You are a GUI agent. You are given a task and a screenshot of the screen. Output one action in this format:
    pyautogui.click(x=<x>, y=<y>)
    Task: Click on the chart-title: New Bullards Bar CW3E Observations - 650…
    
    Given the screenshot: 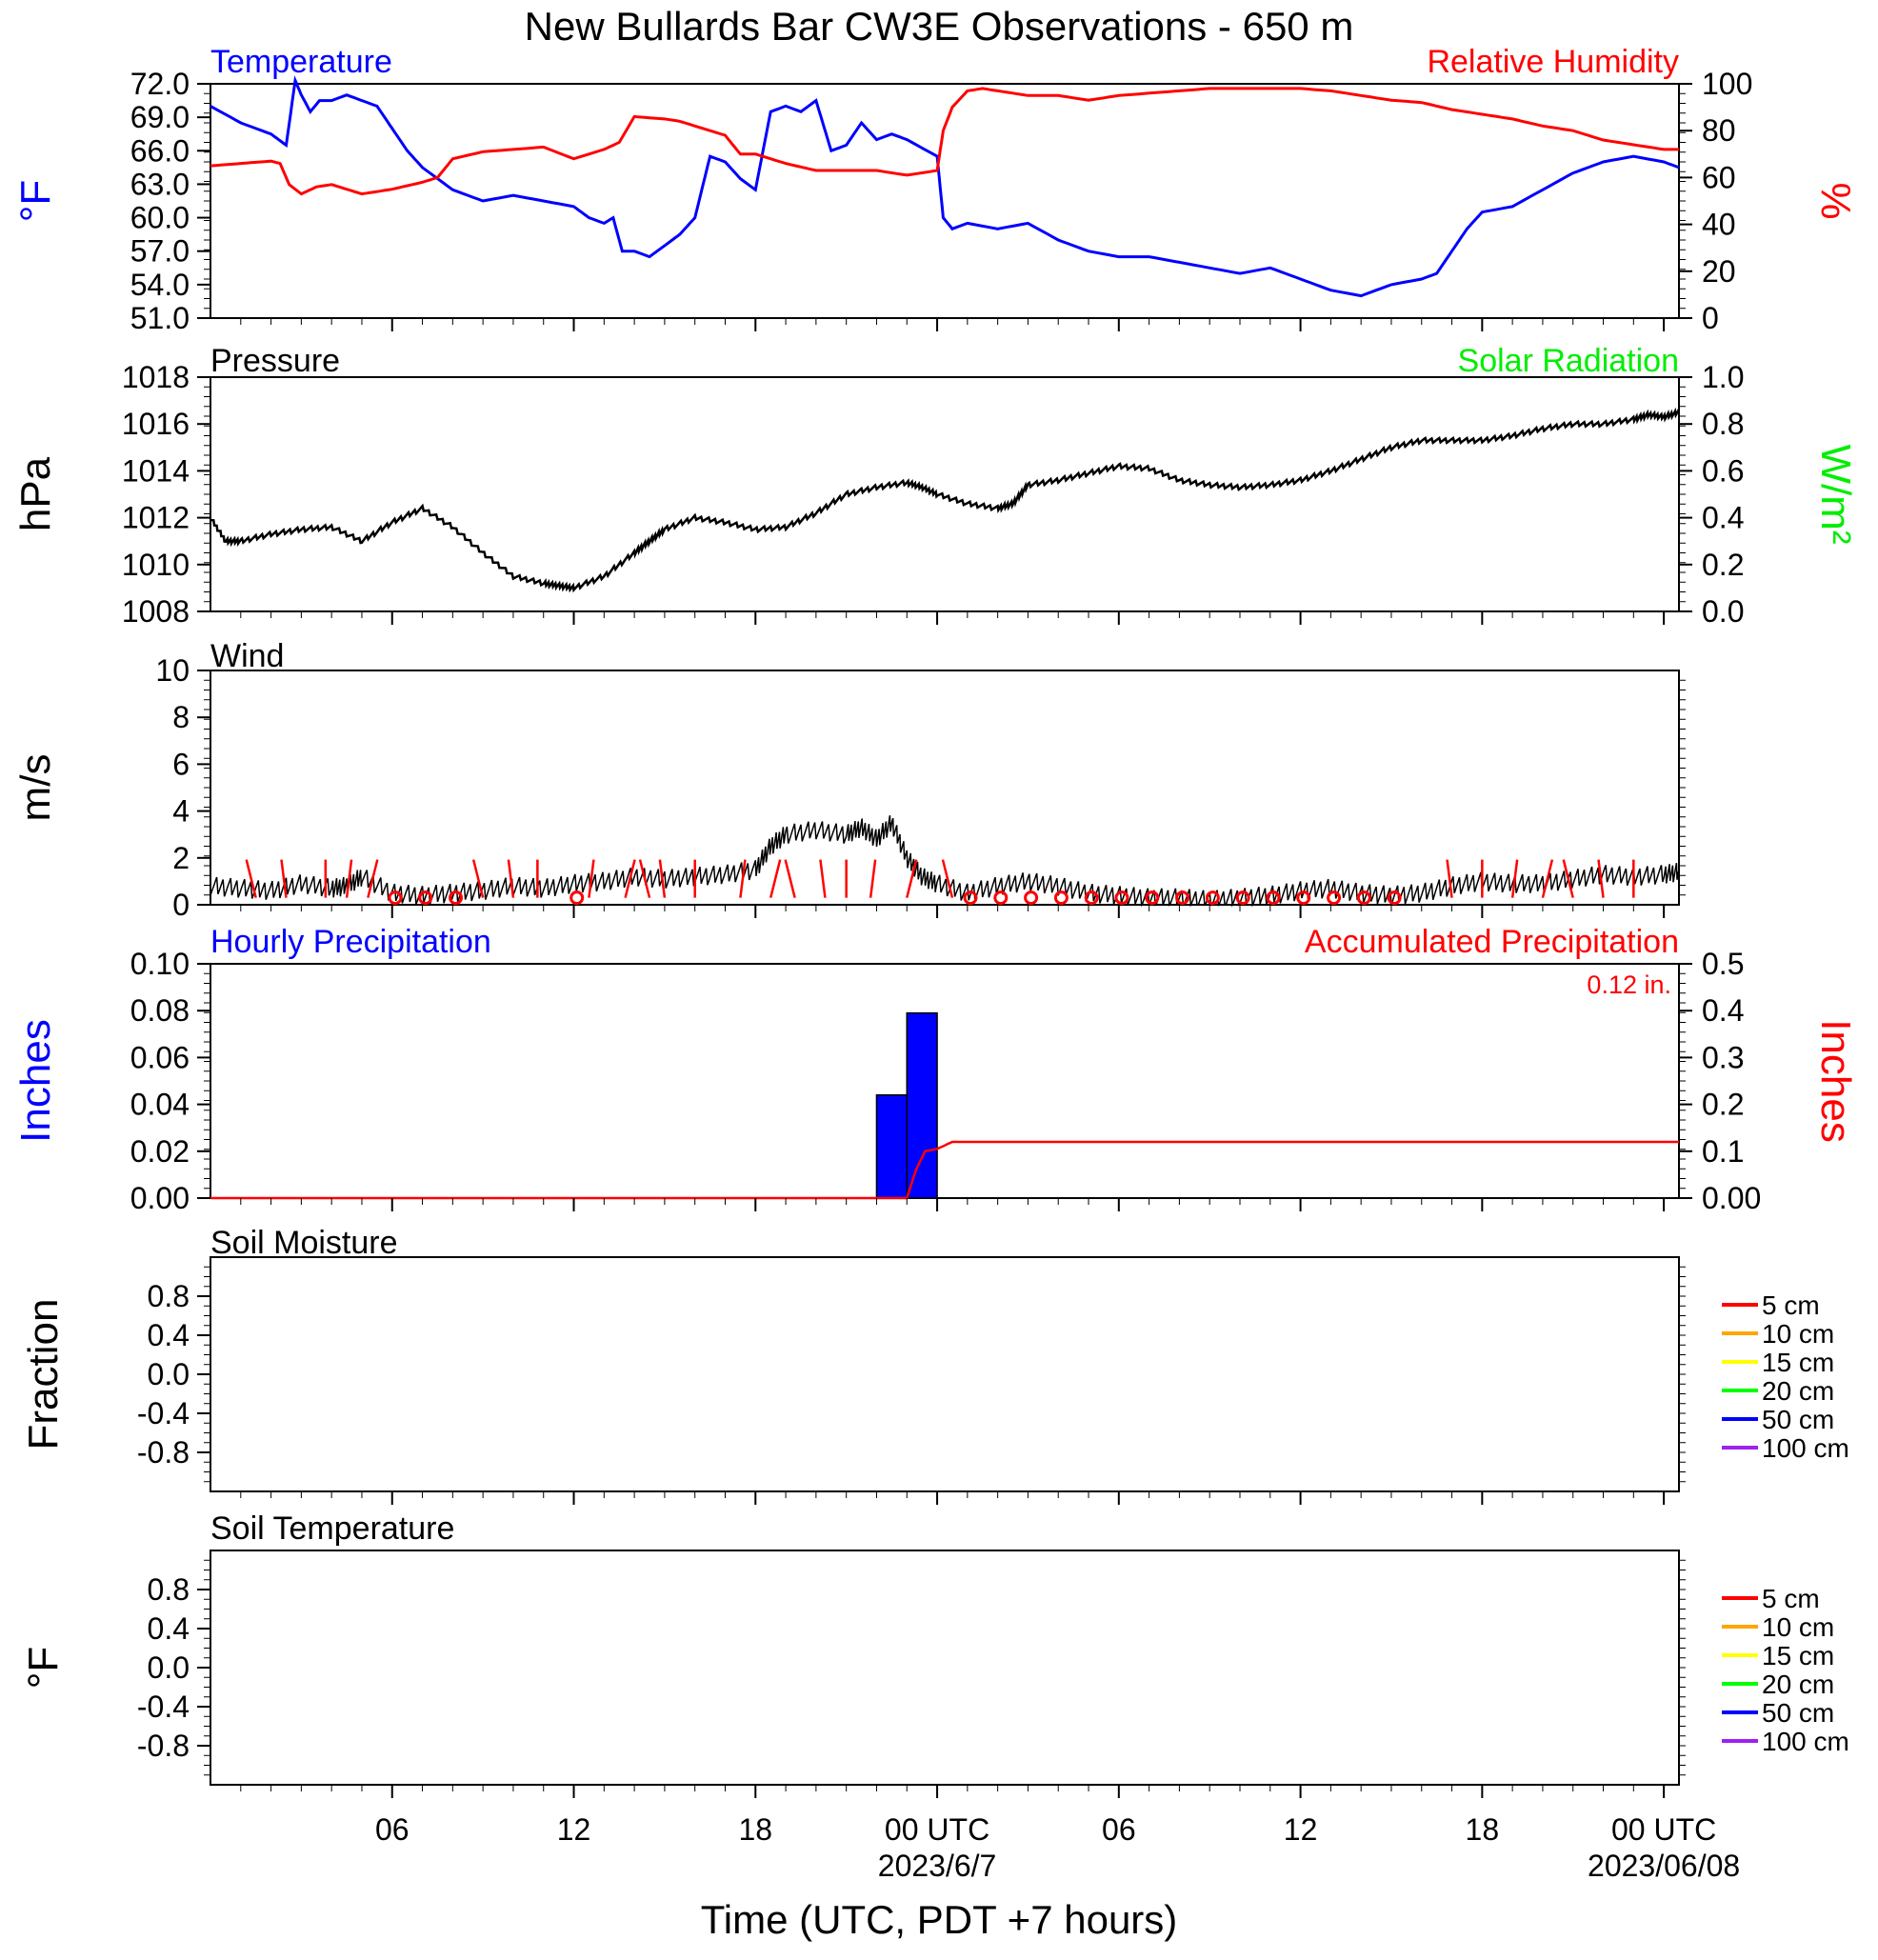 What is the action you would take?
    pyautogui.click(x=939, y=26)
    